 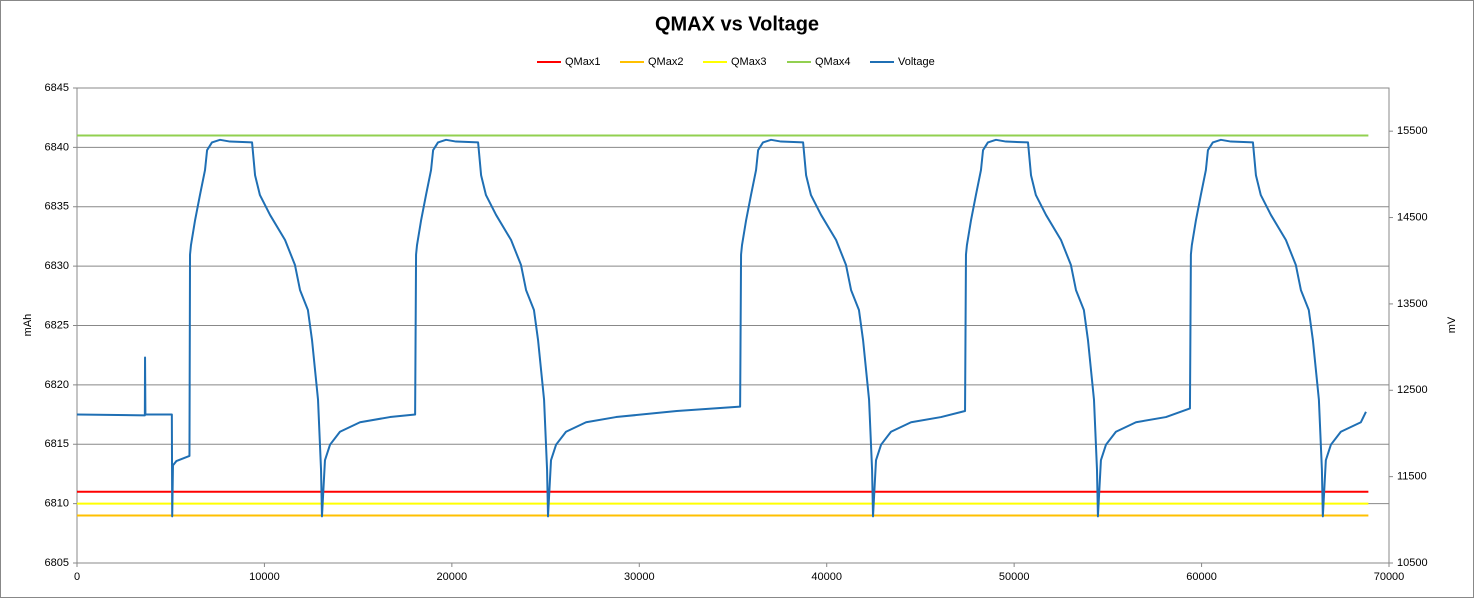 I want to click on x-tick-label: 50000, so click(x=1014, y=577).